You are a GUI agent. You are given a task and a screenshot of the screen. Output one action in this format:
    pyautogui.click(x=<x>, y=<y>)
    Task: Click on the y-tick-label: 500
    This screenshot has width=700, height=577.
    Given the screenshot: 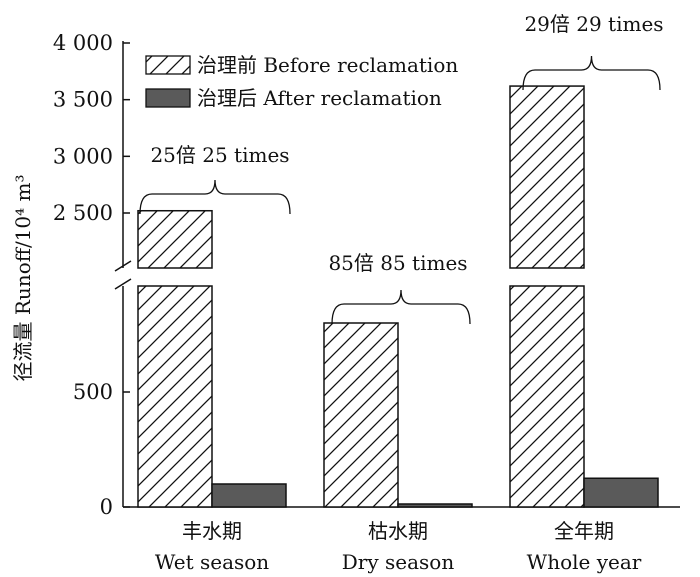 What is the action you would take?
    pyautogui.click(x=93, y=392)
    